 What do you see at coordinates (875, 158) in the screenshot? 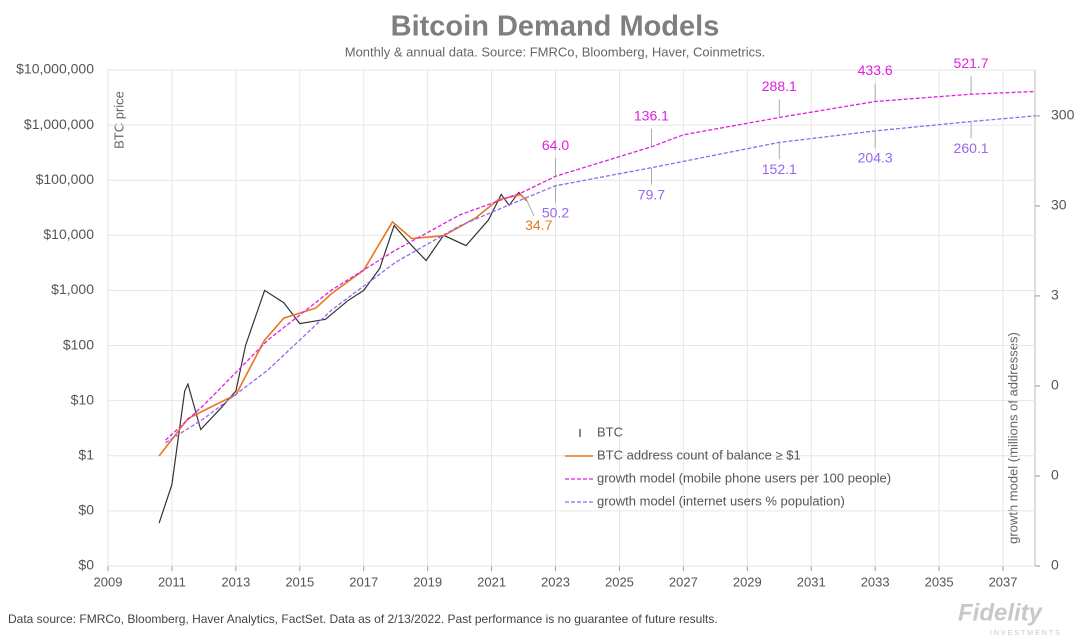
I see `data-label: 204.3` at bounding box center [875, 158].